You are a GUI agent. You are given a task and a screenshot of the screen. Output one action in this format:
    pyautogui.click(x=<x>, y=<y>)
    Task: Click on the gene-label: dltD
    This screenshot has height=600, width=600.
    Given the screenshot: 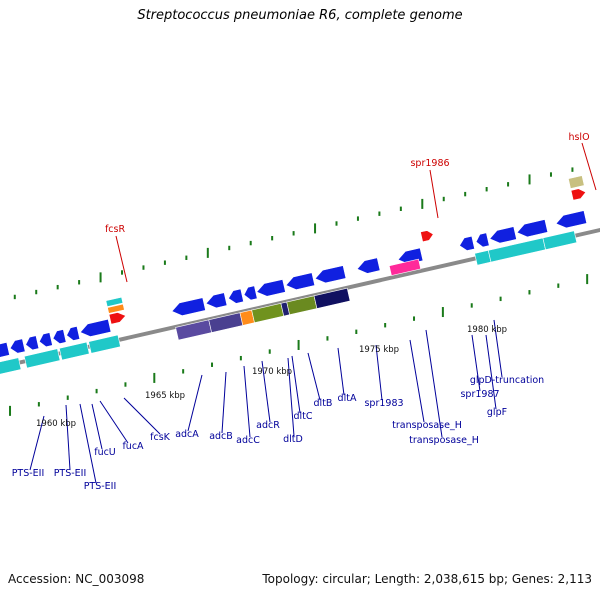 What is the action you would take?
    pyautogui.click(x=293, y=439)
    